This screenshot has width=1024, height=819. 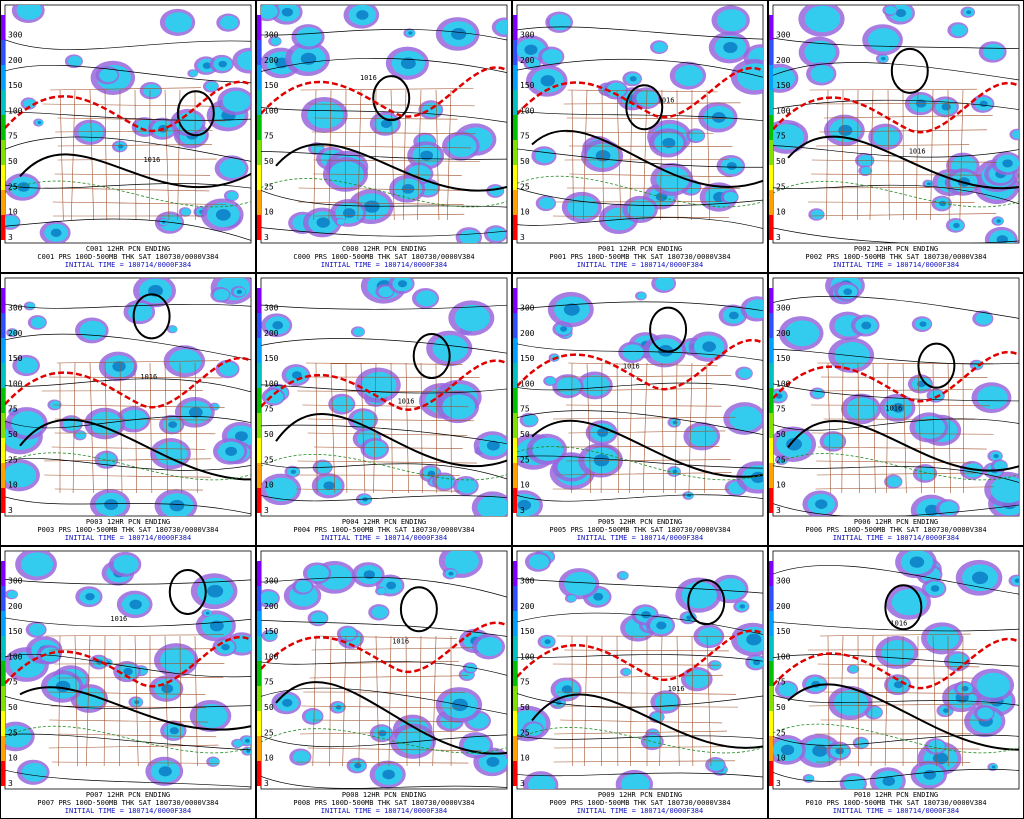 I want to click on isobar-label: 1016, so click(x=118, y=619).